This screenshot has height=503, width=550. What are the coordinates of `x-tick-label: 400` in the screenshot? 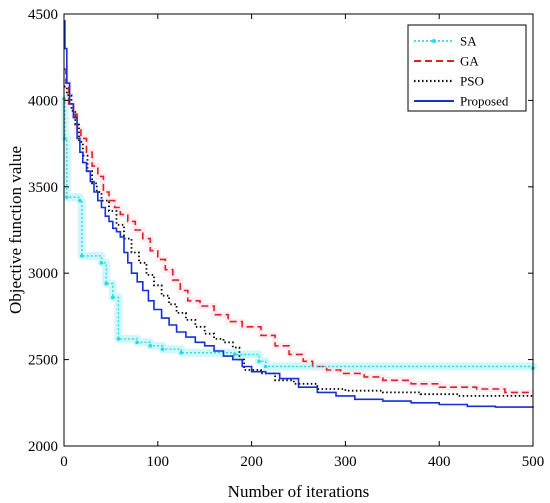 It's located at (439, 462).